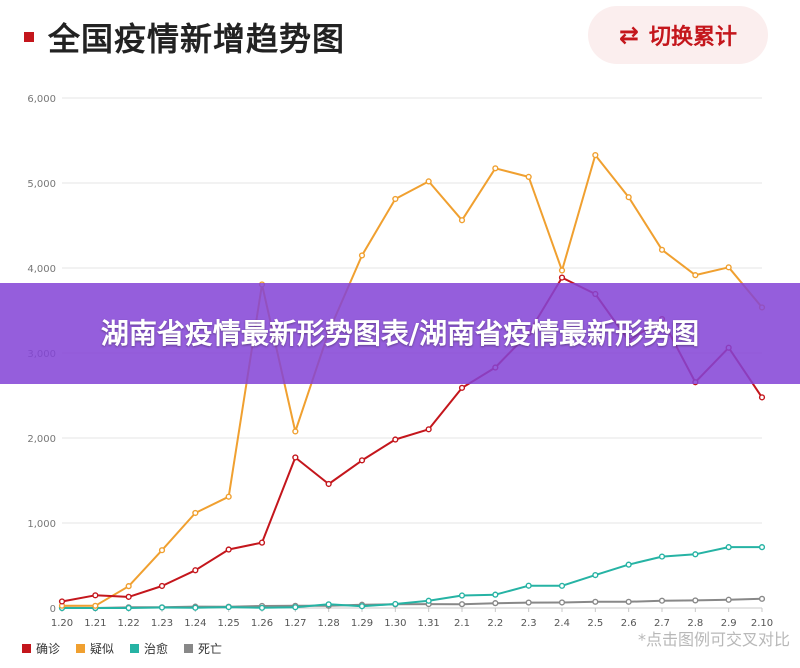 This screenshot has height=668, width=800. Describe the element at coordinates (102, 649) in the screenshot. I see `legend-label: 疑似` at that location.